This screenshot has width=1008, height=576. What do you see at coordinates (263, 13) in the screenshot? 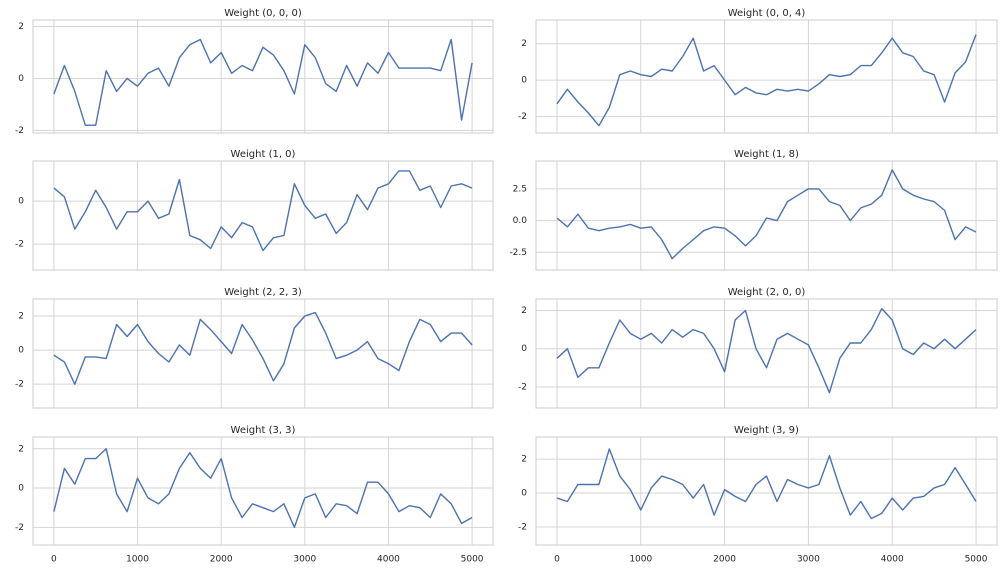
I see `subplot-title: Weight (0, 0, 0)` at bounding box center [263, 13].